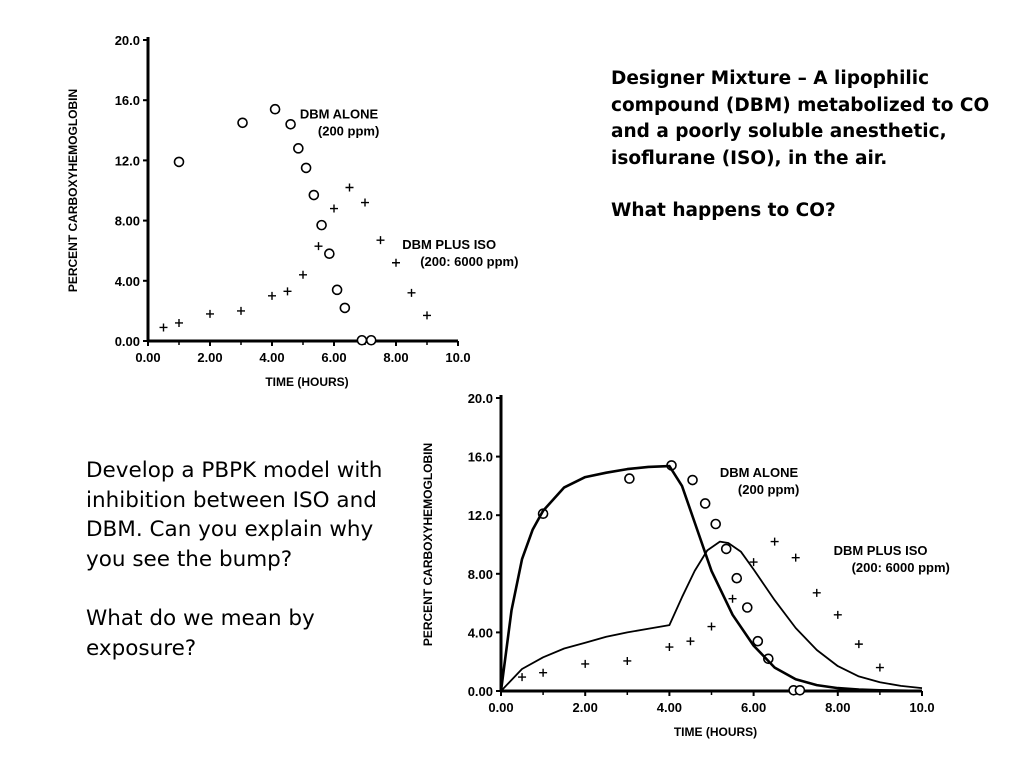  I want to click on y-tick-label: 12.0, so click(127, 160).